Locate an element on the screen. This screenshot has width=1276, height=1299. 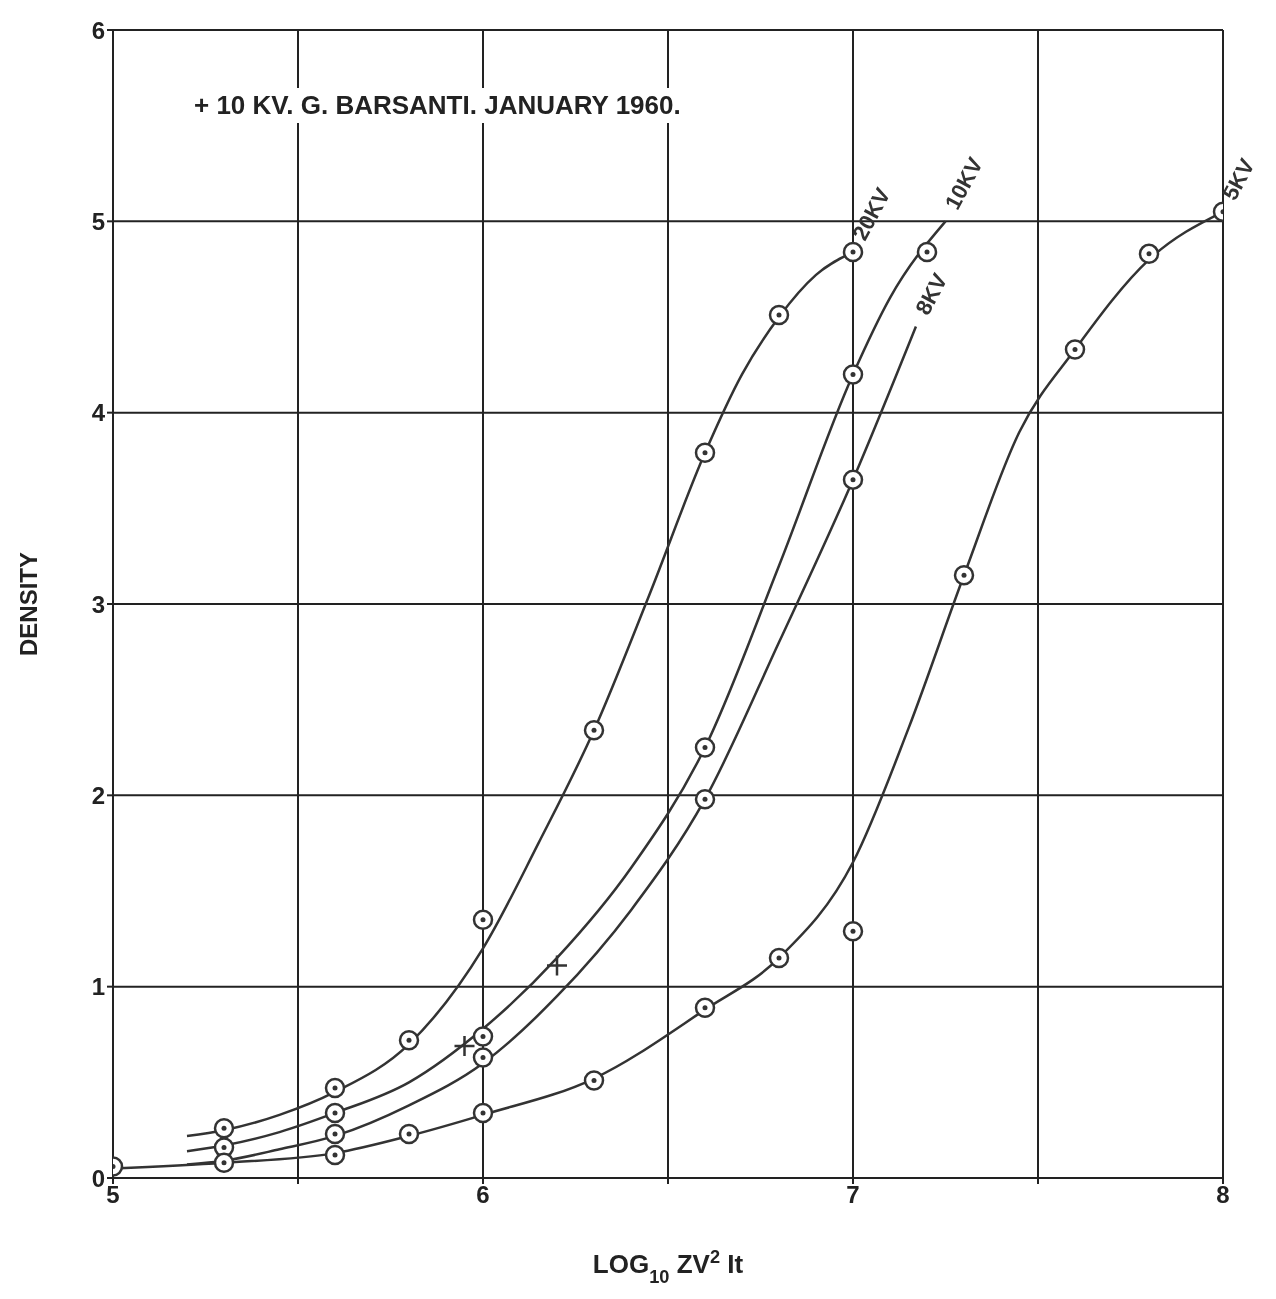
x-tick-label: 7 is located at coordinates (853, 1195).